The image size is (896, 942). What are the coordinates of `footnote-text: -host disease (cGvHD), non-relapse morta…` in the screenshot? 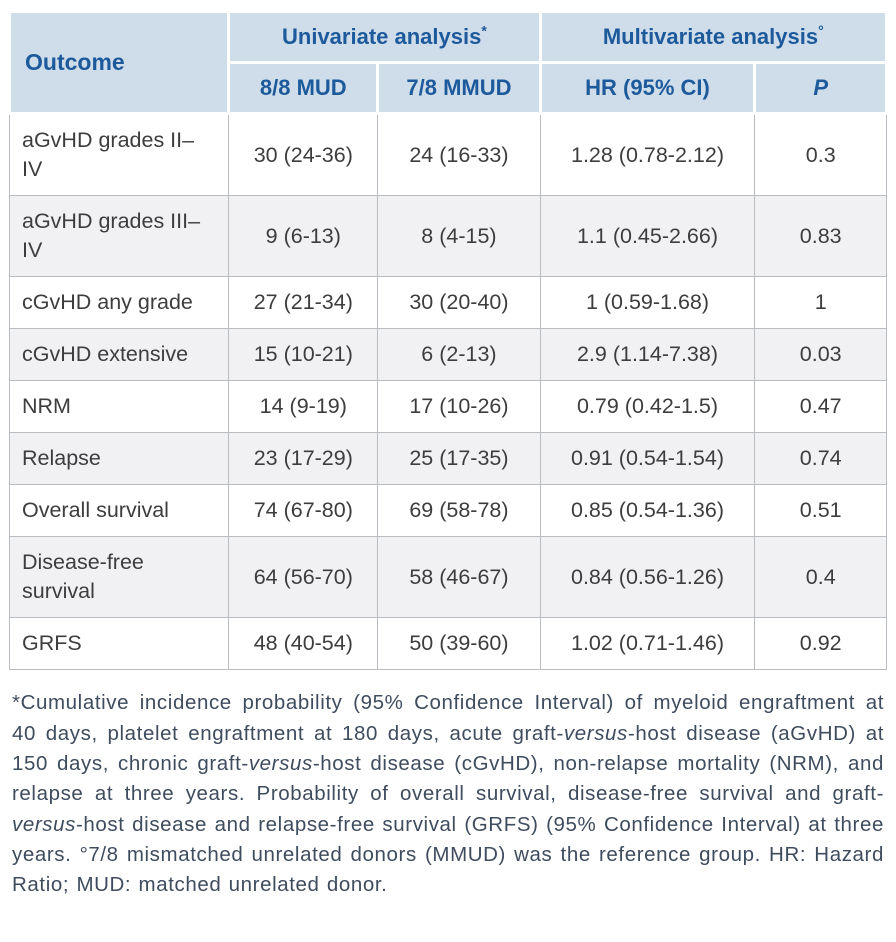 It's located at (448, 778).